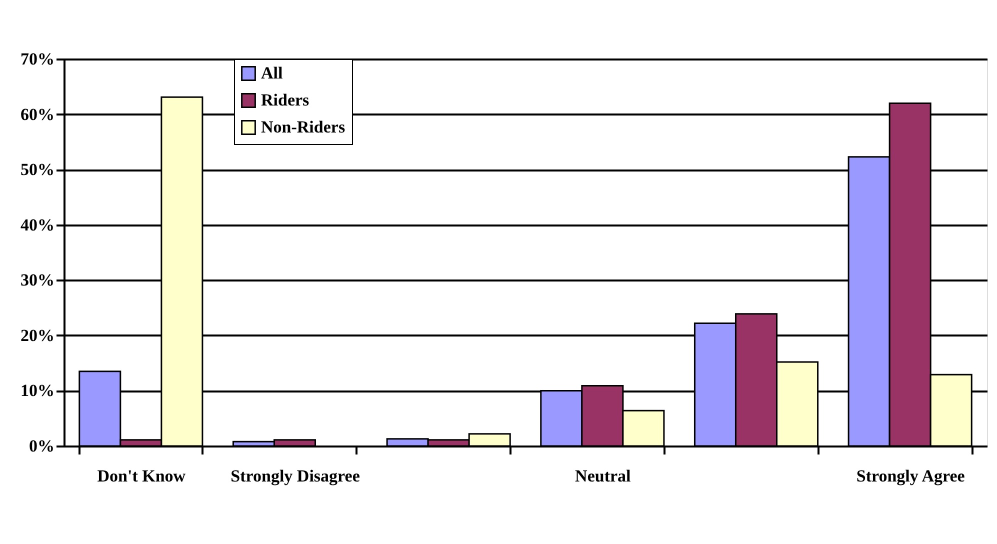 The image size is (997, 544). I want to click on y-tick-label: 30%, so click(37, 280).